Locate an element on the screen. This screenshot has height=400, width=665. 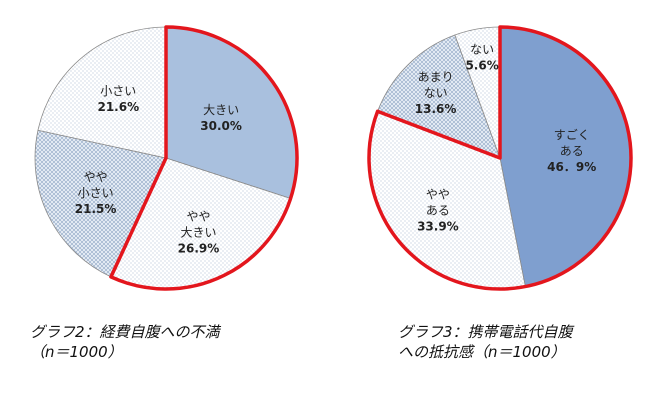
slice-value-label: 46．9% is located at coordinates (571, 167).